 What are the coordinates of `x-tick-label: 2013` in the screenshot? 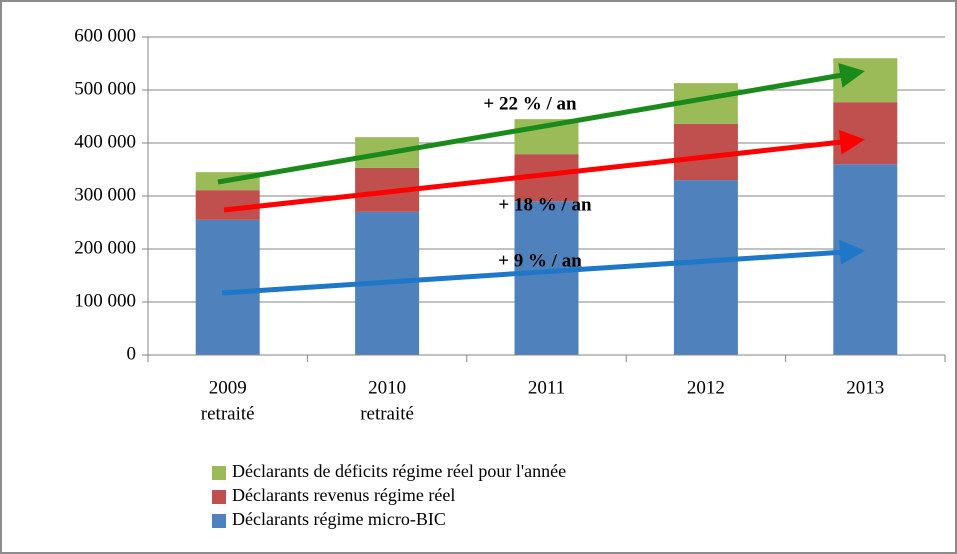 It's located at (865, 387).